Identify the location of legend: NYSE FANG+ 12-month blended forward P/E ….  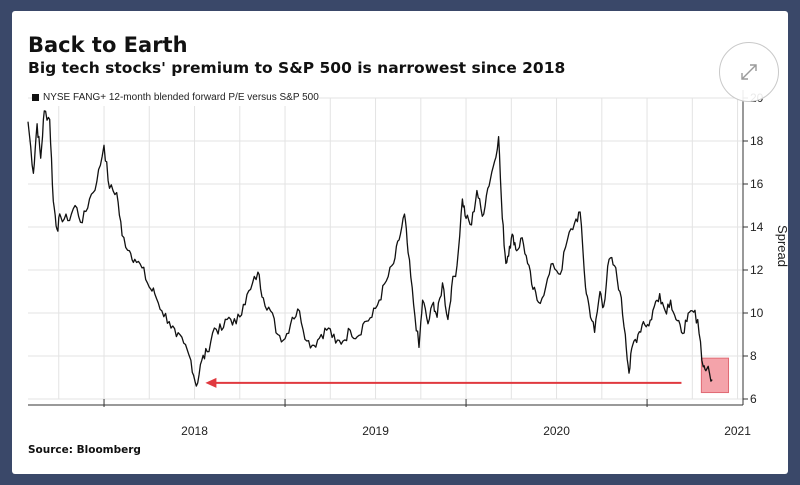
(175, 97).